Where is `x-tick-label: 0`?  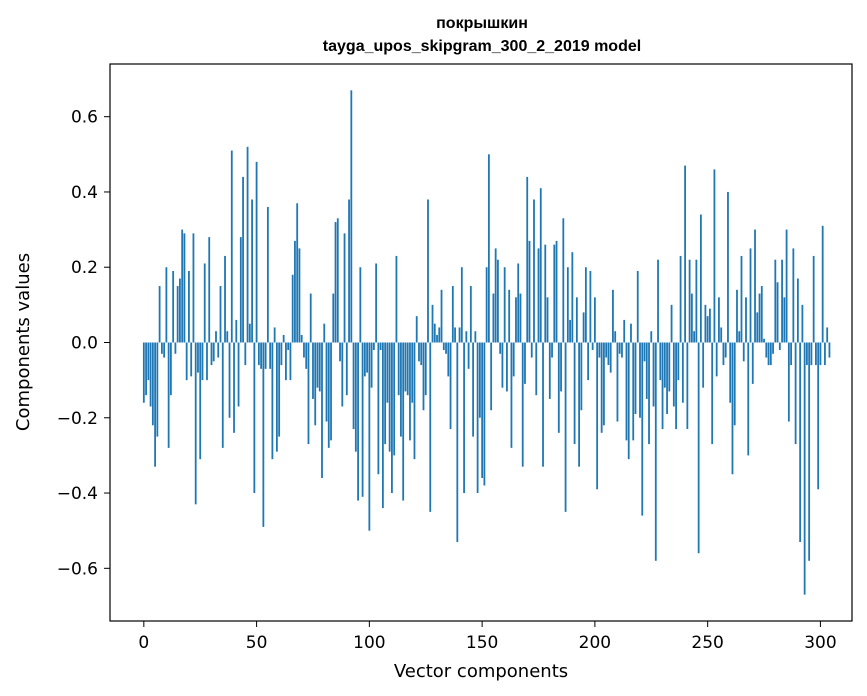 x-tick-label: 0 is located at coordinates (143, 643).